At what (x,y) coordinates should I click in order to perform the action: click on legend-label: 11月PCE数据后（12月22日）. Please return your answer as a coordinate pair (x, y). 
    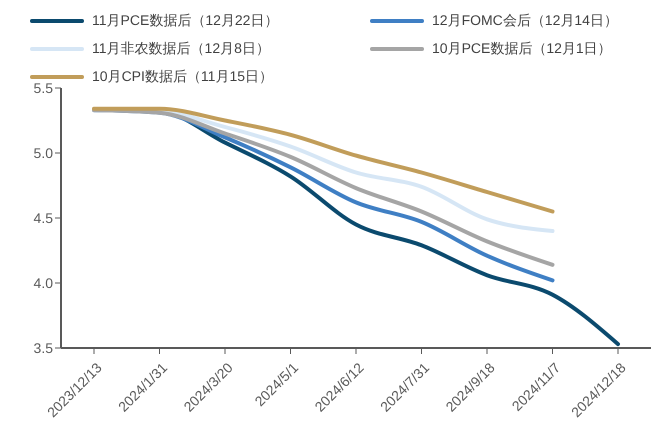
    Looking at the image, I should click on (185, 21).